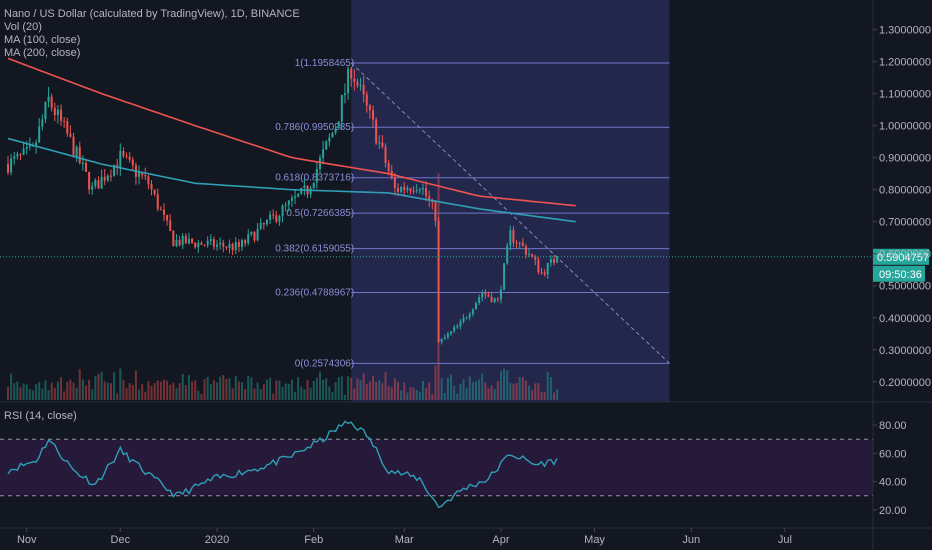 The height and width of the screenshot is (550, 932). What do you see at coordinates (905, 383) in the screenshot?
I see `y-tick-label: 0.2000000` at bounding box center [905, 383].